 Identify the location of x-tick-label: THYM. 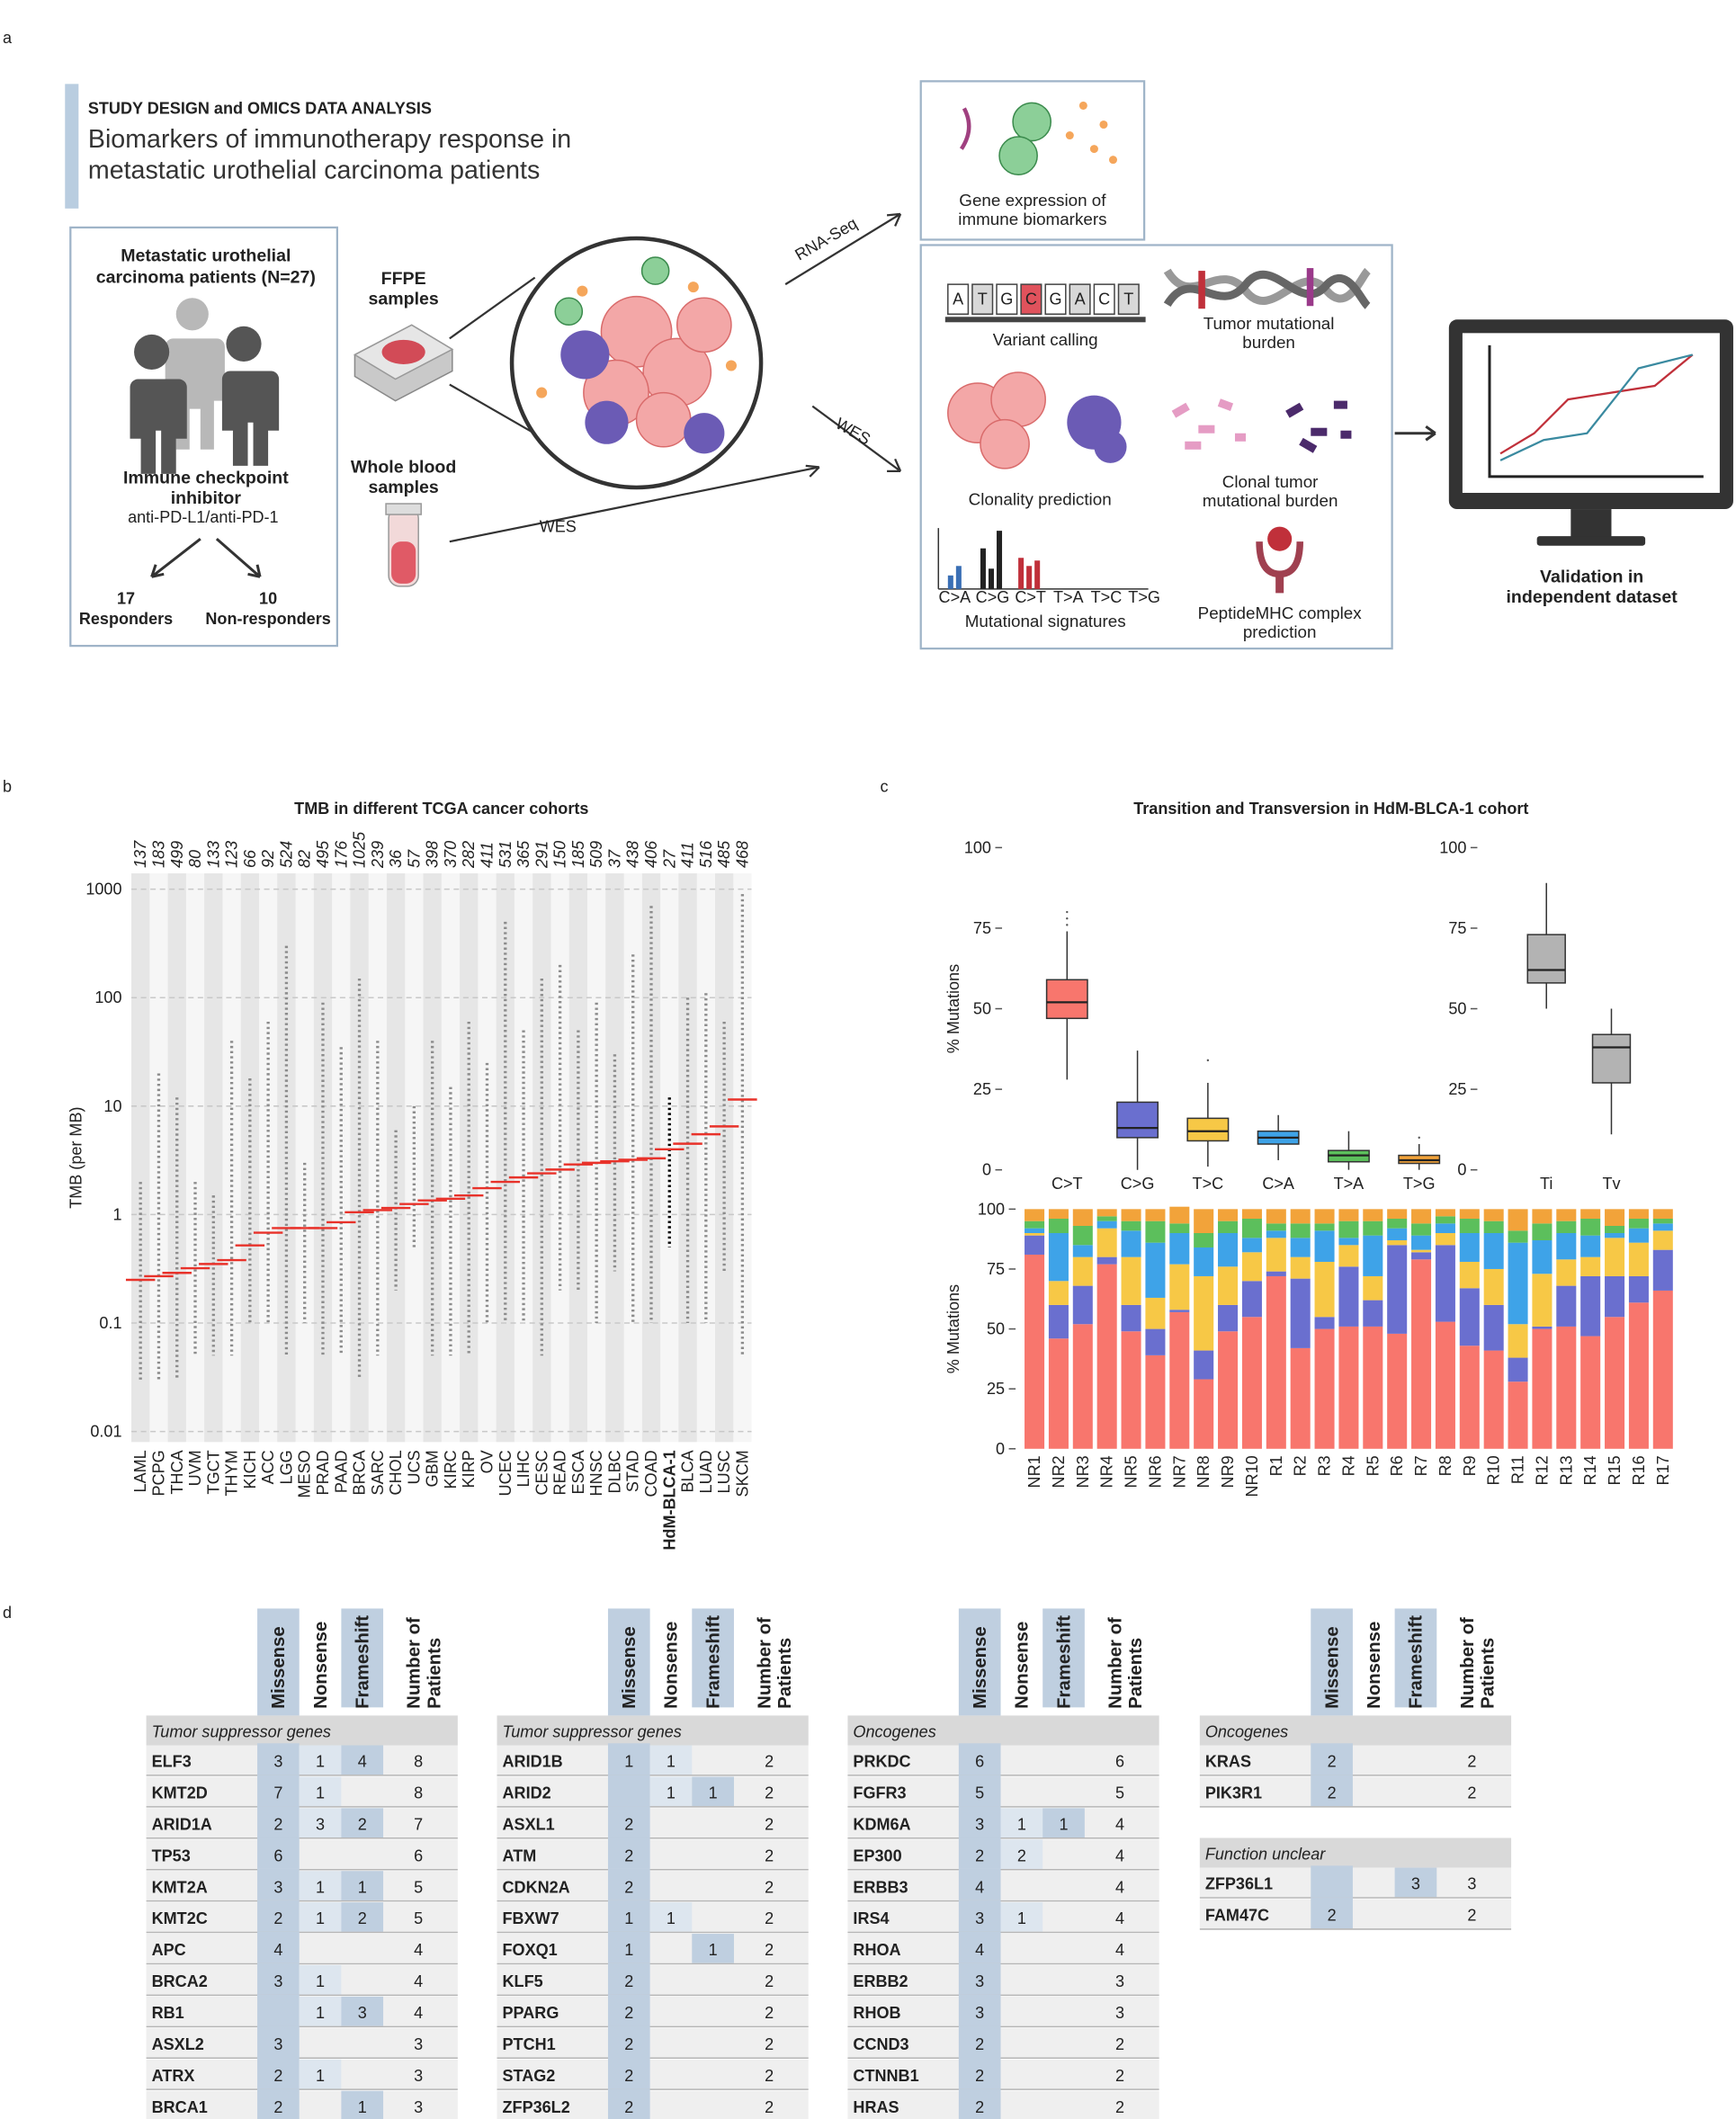
(232, 1473).